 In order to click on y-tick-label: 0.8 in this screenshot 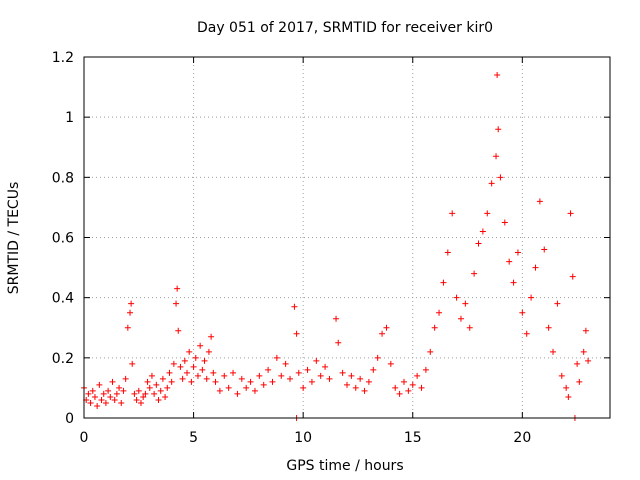, I will do `click(63, 178)`.